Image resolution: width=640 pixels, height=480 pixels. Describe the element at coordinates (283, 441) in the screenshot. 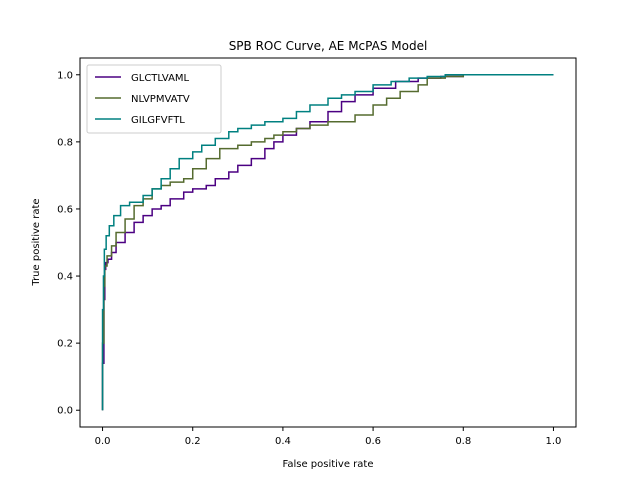

I see `x-tick-label: 0.4` at that location.